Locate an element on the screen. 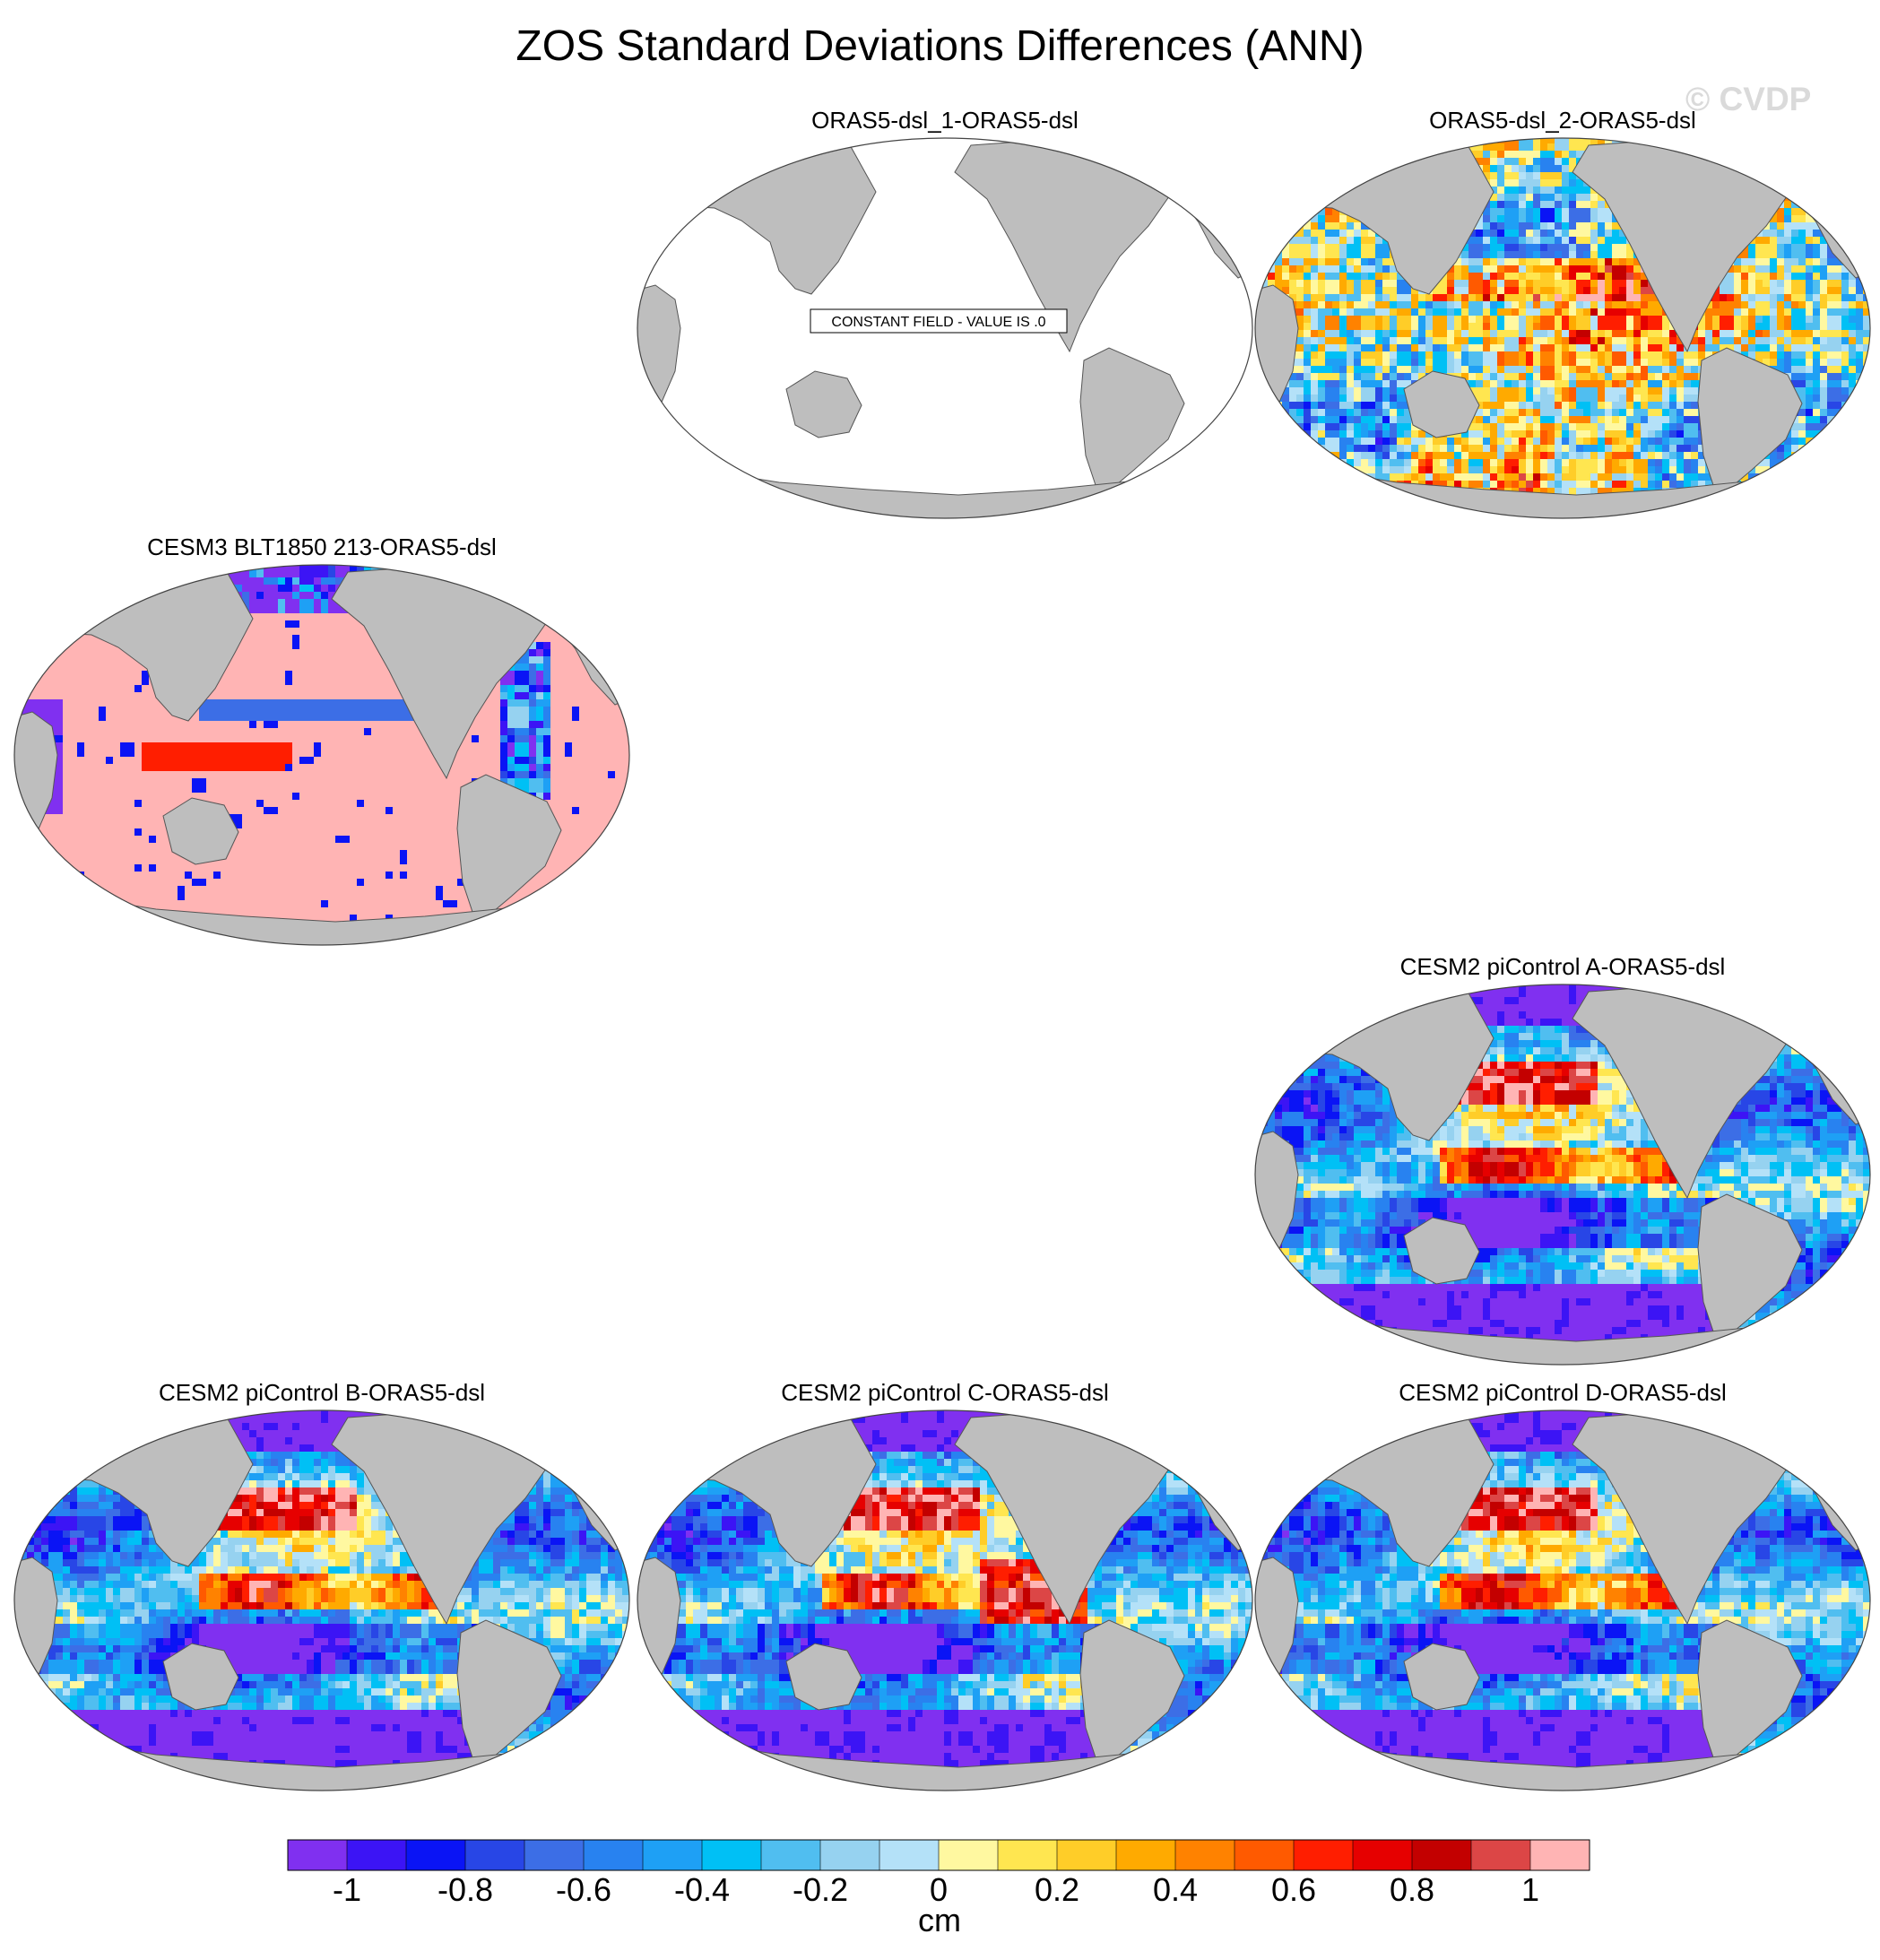  colorbar-tick-label: -0.2 is located at coordinates (820, 1889).